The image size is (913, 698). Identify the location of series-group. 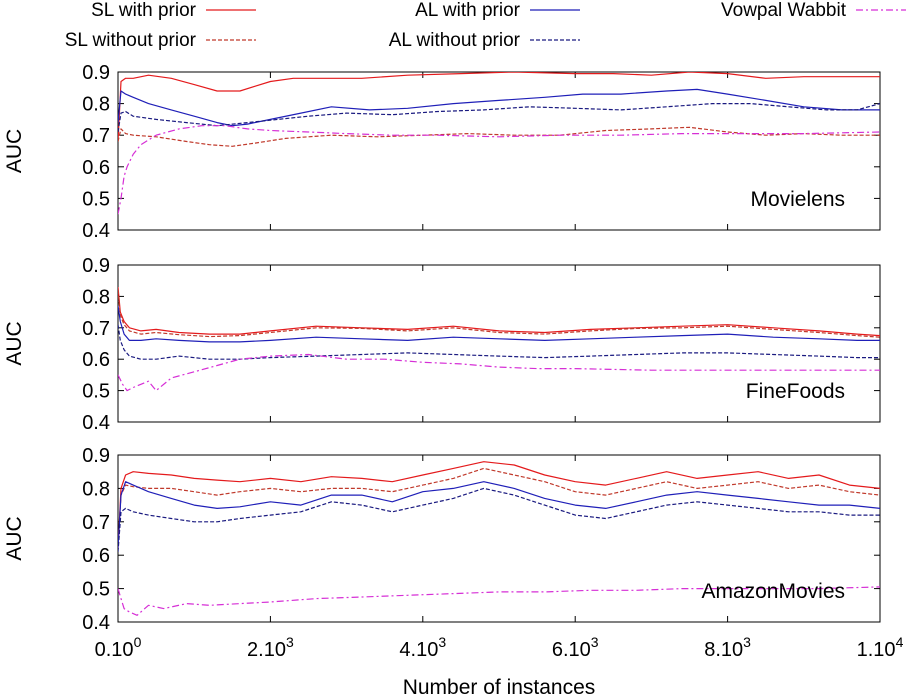
(499, 339).